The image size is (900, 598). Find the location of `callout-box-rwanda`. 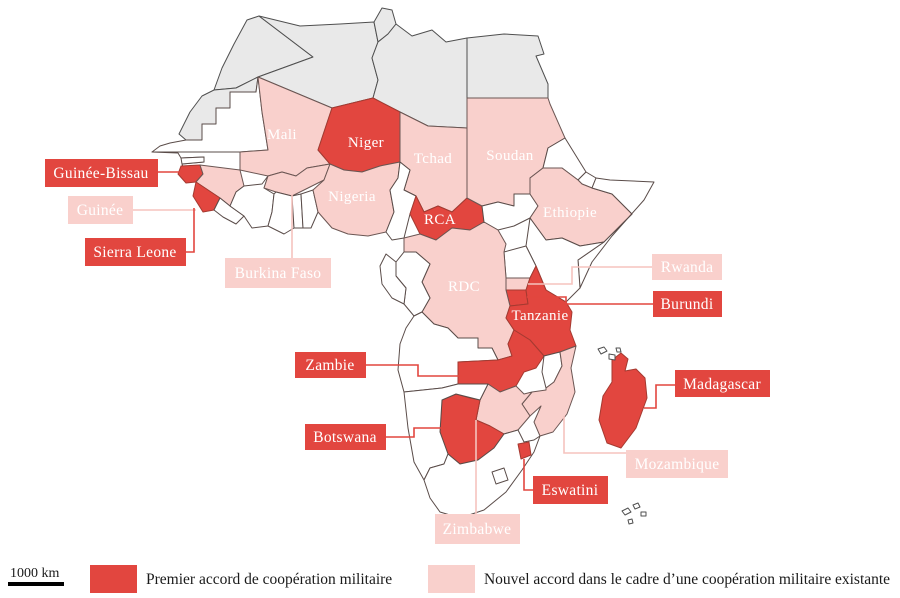

callout-box-rwanda is located at coordinates (687, 267).